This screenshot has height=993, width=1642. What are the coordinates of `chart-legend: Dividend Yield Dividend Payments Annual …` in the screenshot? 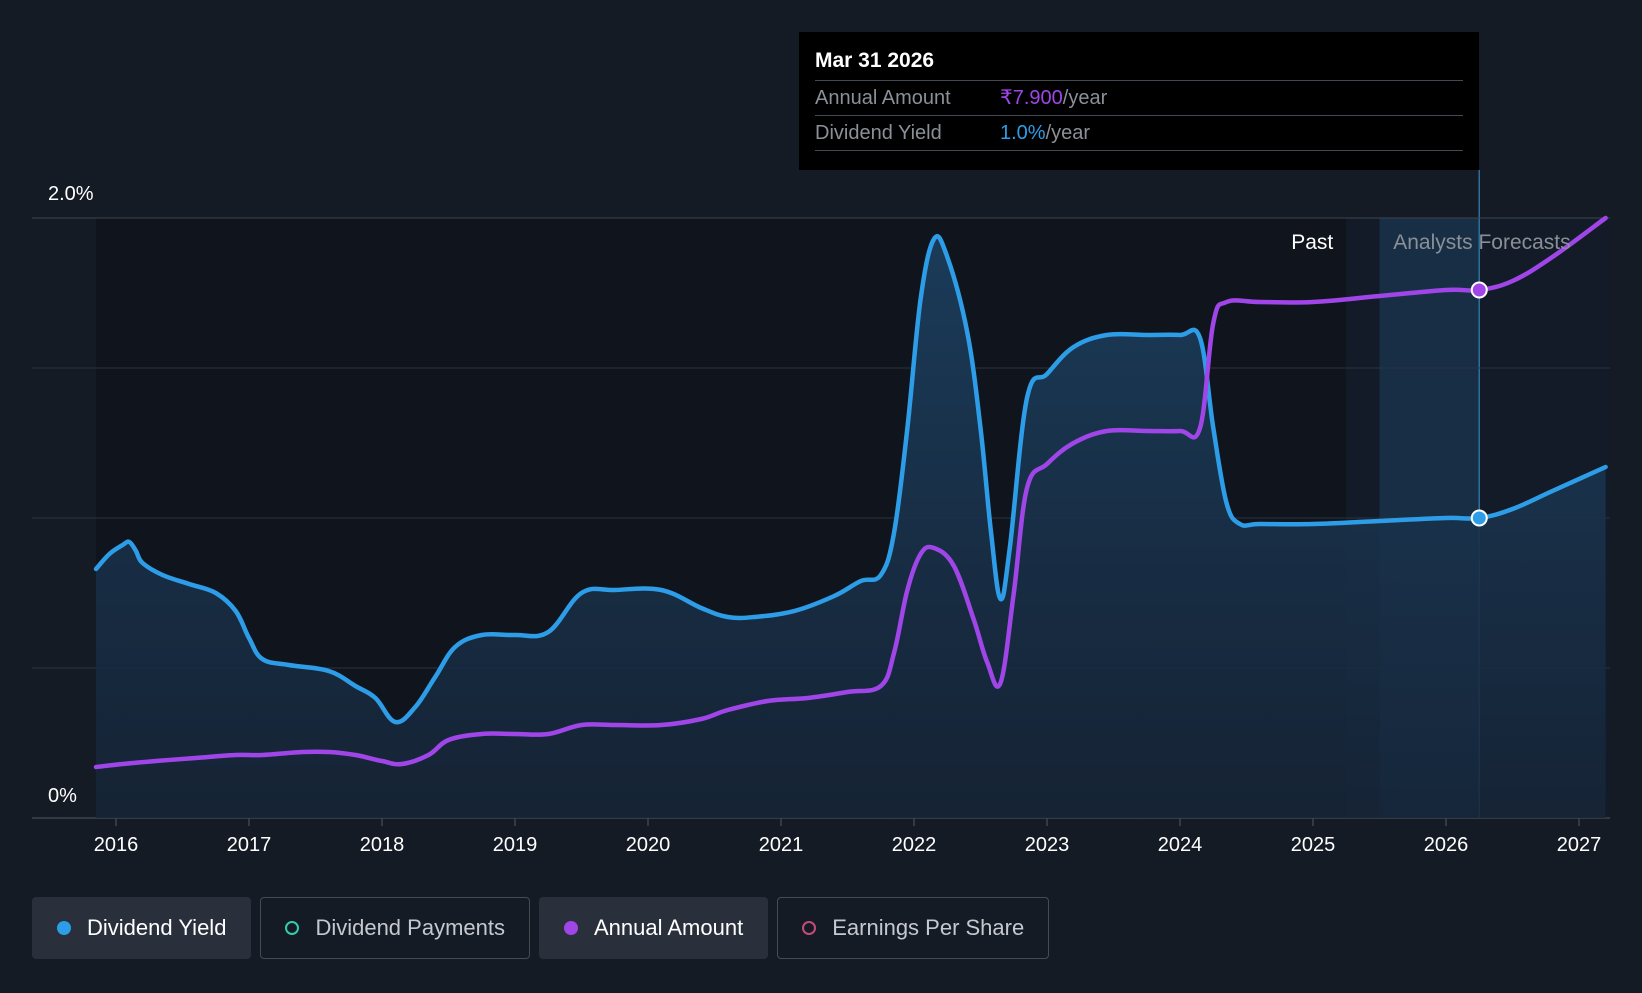 It's located at (541, 928).